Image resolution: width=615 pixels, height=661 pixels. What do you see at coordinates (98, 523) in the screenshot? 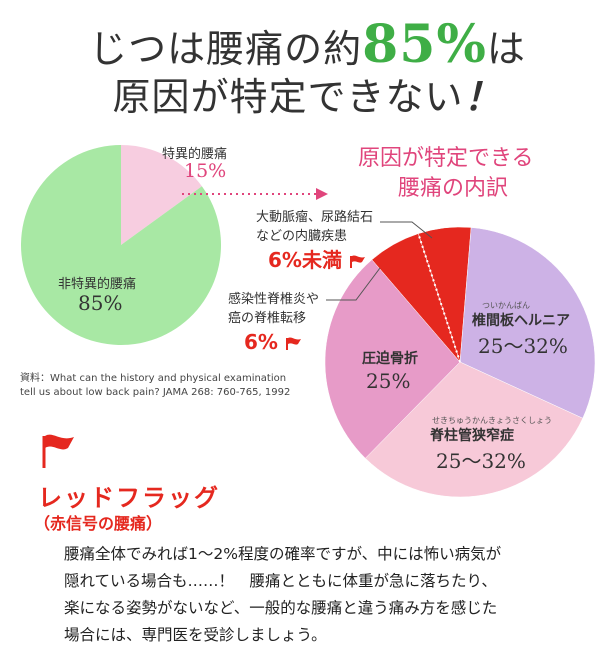
I see `red-flag-subtitle: （赤信号の腰痛）` at bounding box center [98, 523].